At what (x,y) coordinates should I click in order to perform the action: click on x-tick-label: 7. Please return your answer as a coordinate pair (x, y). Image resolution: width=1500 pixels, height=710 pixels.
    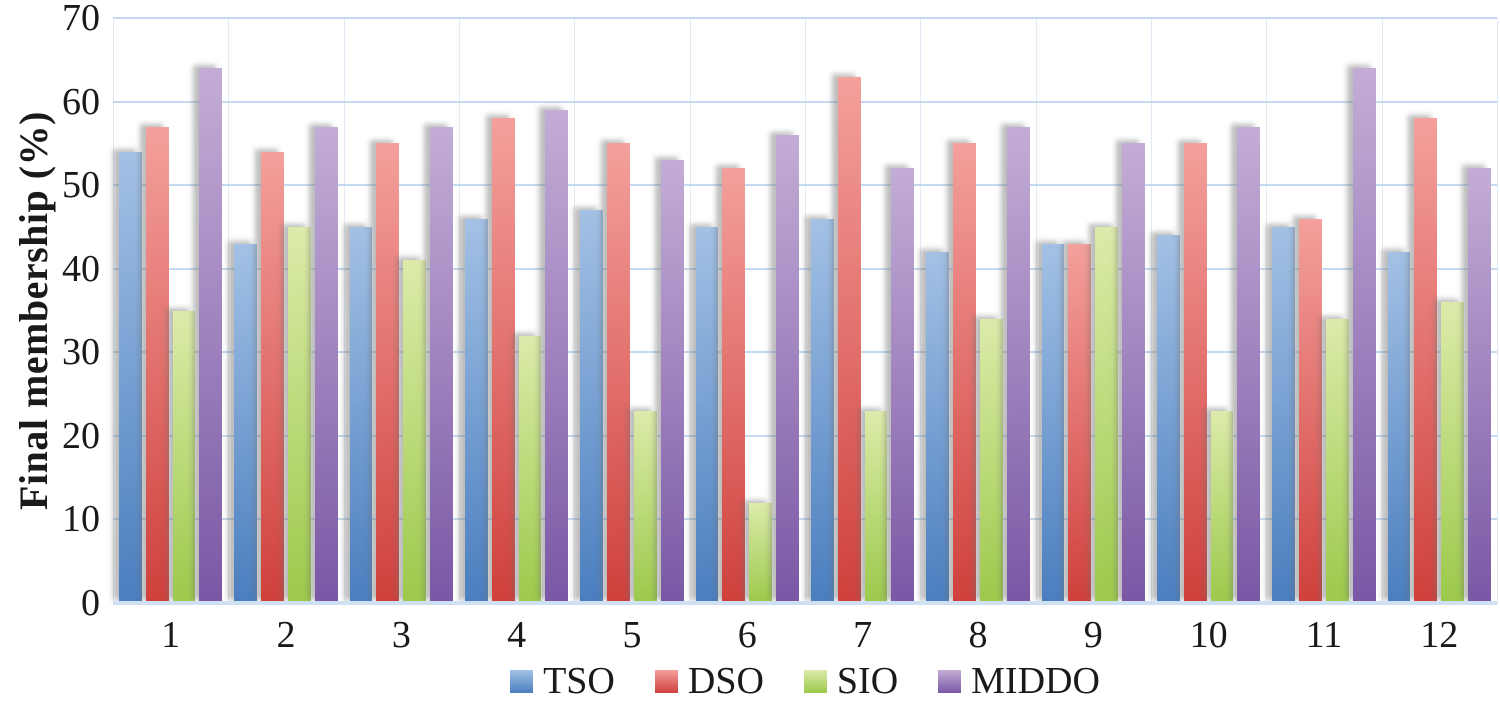
    Looking at the image, I should click on (863, 635).